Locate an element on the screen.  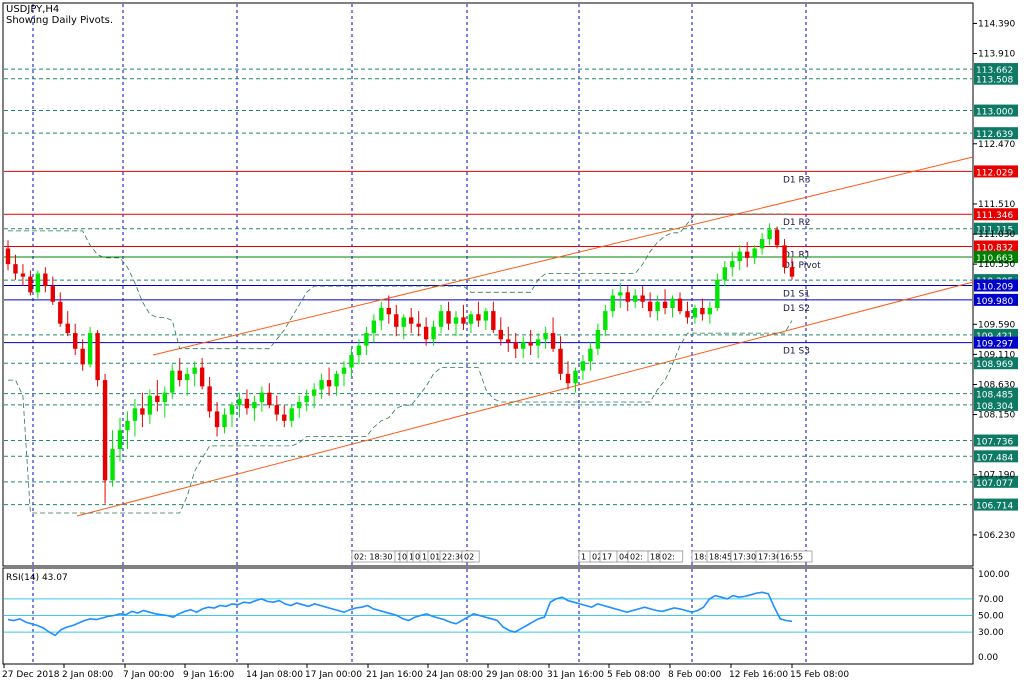
rsi-level-label-2: 50.00 is located at coordinates (991, 617).